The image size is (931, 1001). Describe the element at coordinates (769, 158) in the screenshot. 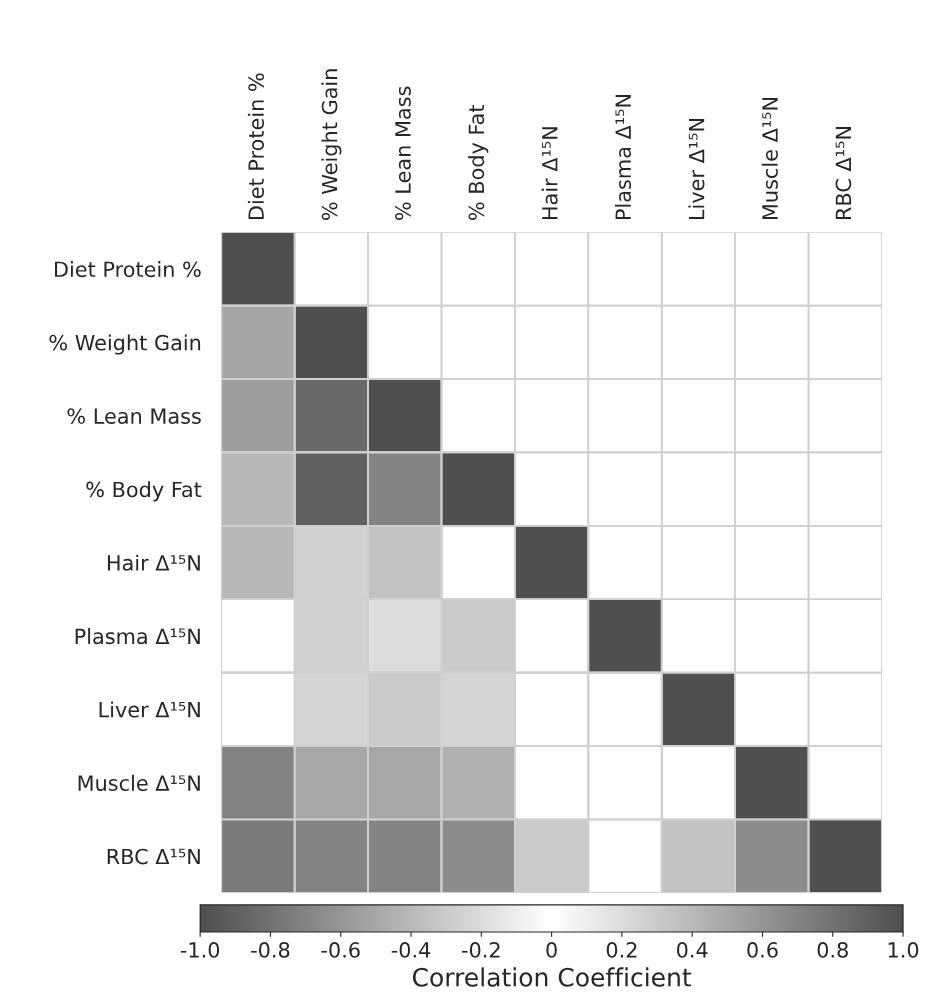

I see `x-tick-label: Muscle Δ¹⁵N` at that location.